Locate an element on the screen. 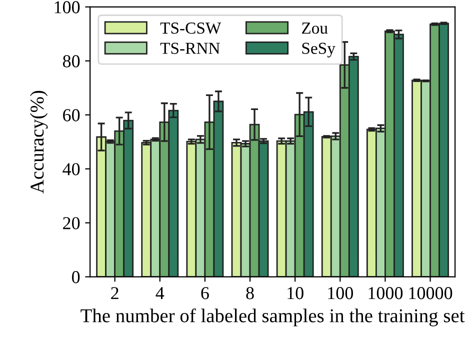 The height and width of the screenshot is (346, 474). x-tick-label: 6 is located at coordinates (205, 293).